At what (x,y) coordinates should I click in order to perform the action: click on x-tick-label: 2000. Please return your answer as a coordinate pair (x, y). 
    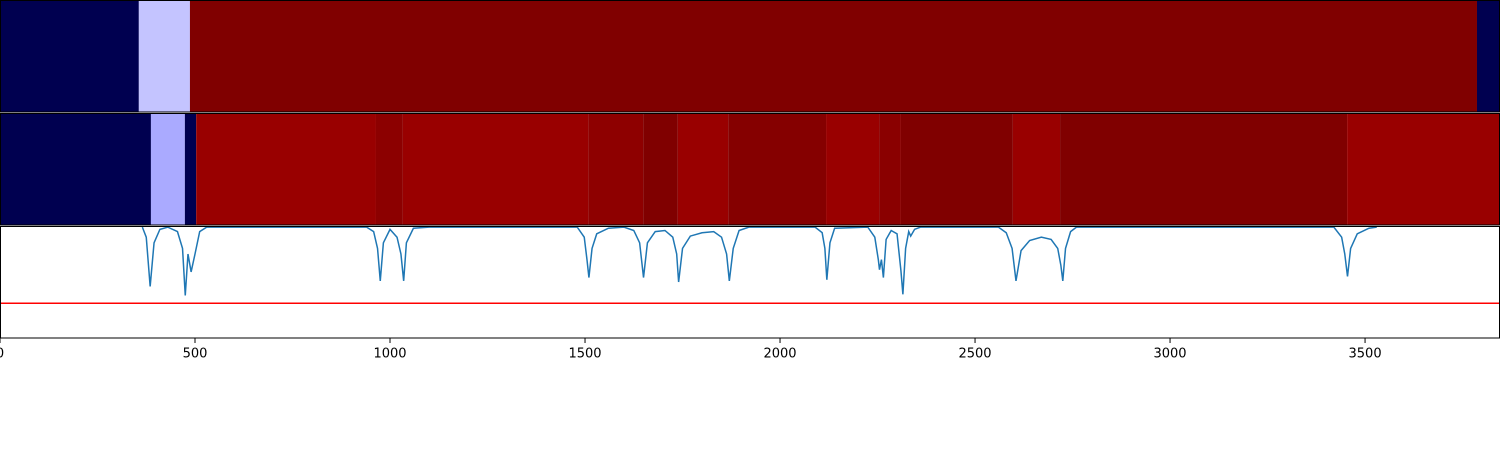
    Looking at the image, I should click on (779, 354).